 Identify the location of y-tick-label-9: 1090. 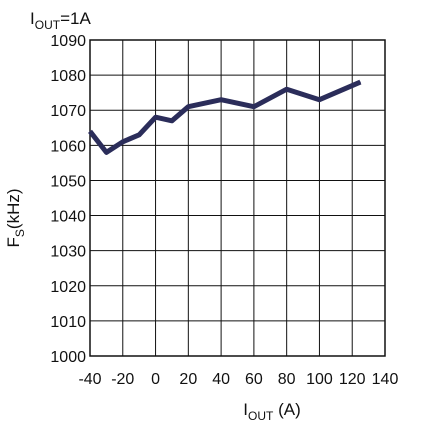
(68, 41).